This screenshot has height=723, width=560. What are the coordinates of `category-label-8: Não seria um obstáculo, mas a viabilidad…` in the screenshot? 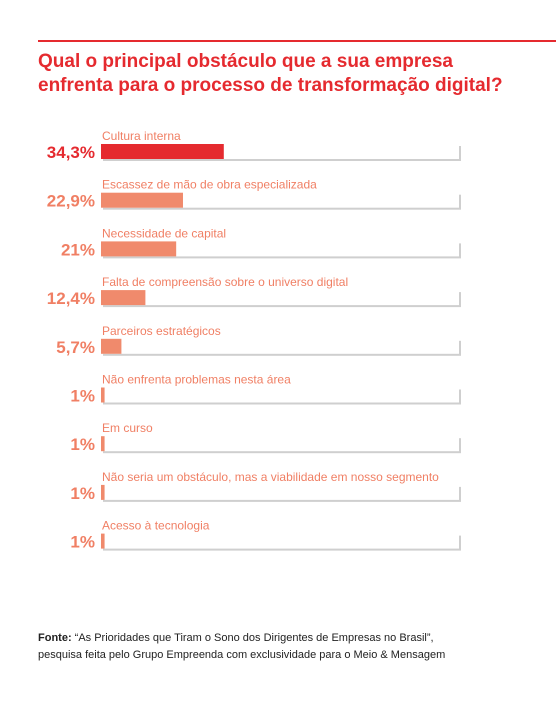 It's located at (270, 477).